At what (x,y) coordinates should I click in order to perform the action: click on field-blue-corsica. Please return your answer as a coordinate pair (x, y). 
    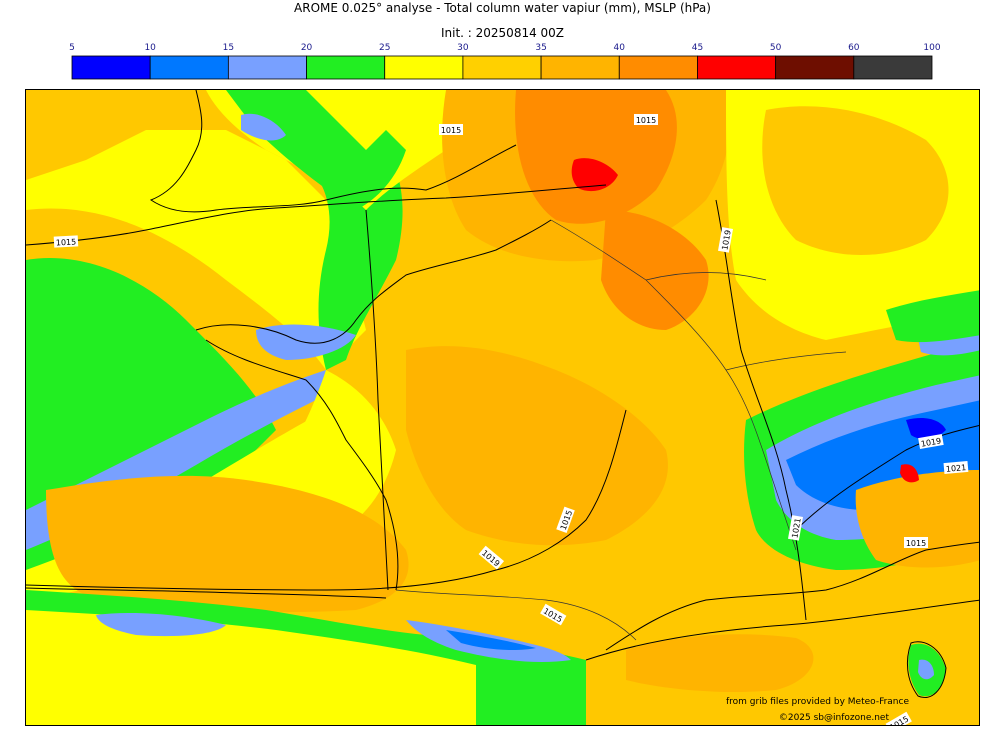
    Looking at the image, I should click on (926, 669).